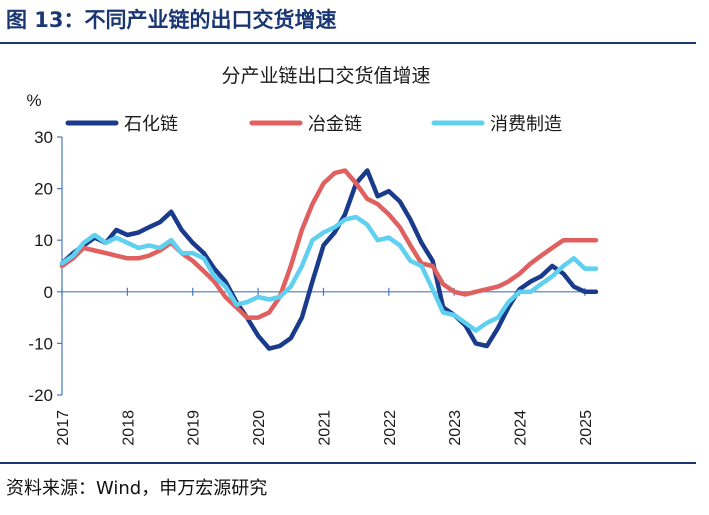 This screenshot has width=709, height=515. I want to click on header-rule, so click(348, 43).